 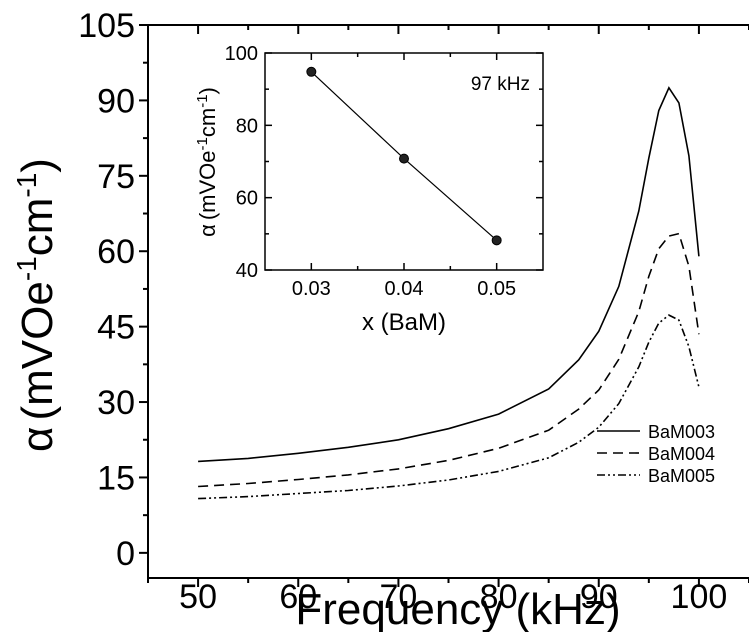 I want to click on inset-title: 97 kHz, so click(x=500, y=84).